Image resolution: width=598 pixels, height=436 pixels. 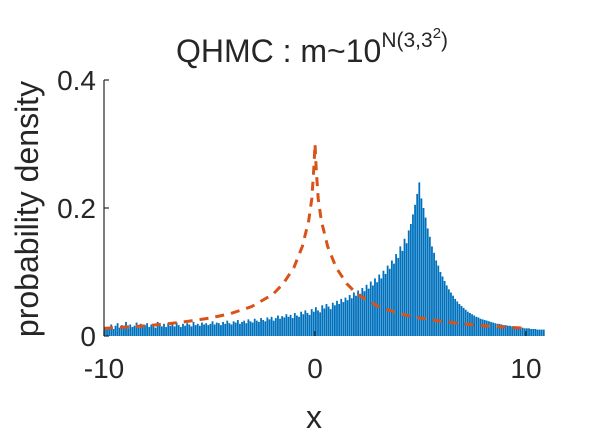 I want to click on y-tick-label: 0.2, so click(x=76, y=208).